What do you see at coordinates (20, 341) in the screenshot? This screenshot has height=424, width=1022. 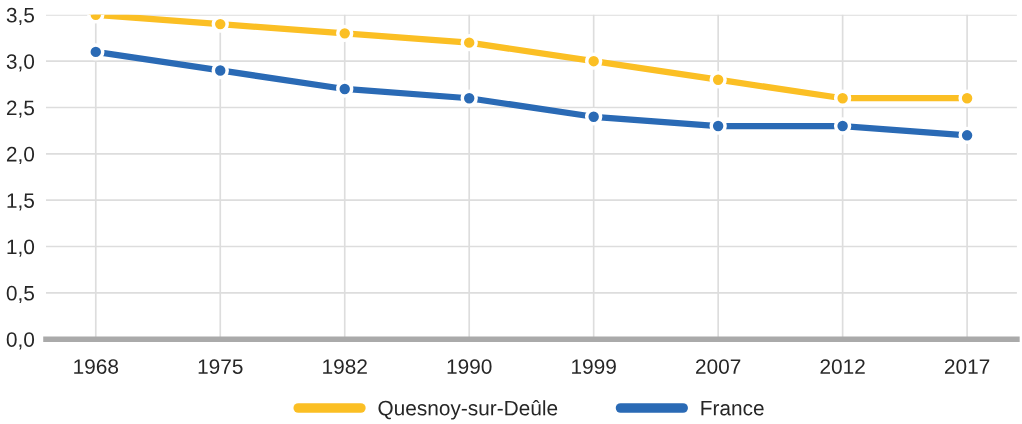 I see `y-tick-label: 0,0` at bounding box center [20, 341].